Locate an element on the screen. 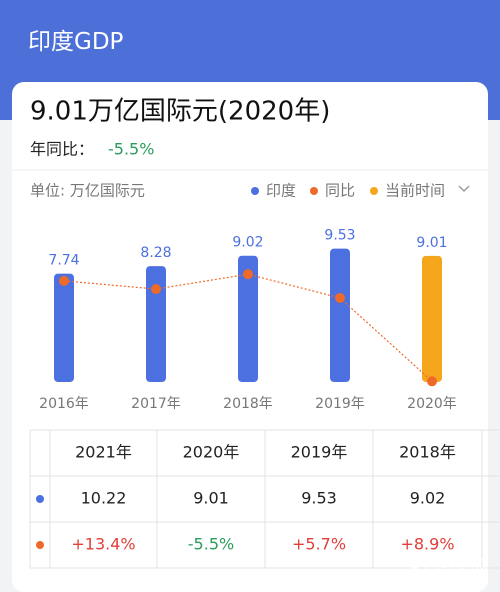 Image resolution: width=500 pixels, height=592 pixels. yoy-label: 年同比： is located at coordinates (62, 149).